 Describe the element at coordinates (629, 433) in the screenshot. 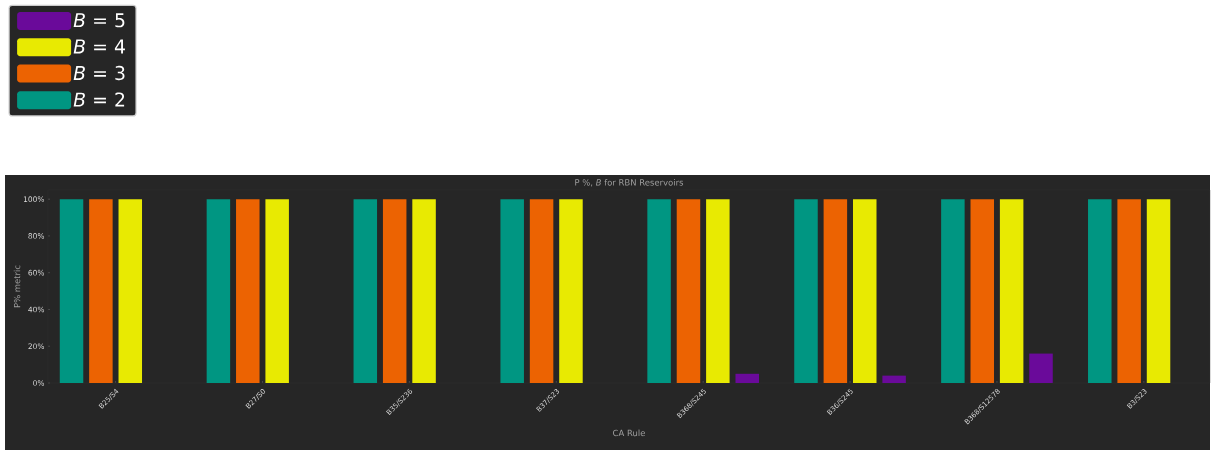

I see `x-axis-title: CA Rule` at that location.